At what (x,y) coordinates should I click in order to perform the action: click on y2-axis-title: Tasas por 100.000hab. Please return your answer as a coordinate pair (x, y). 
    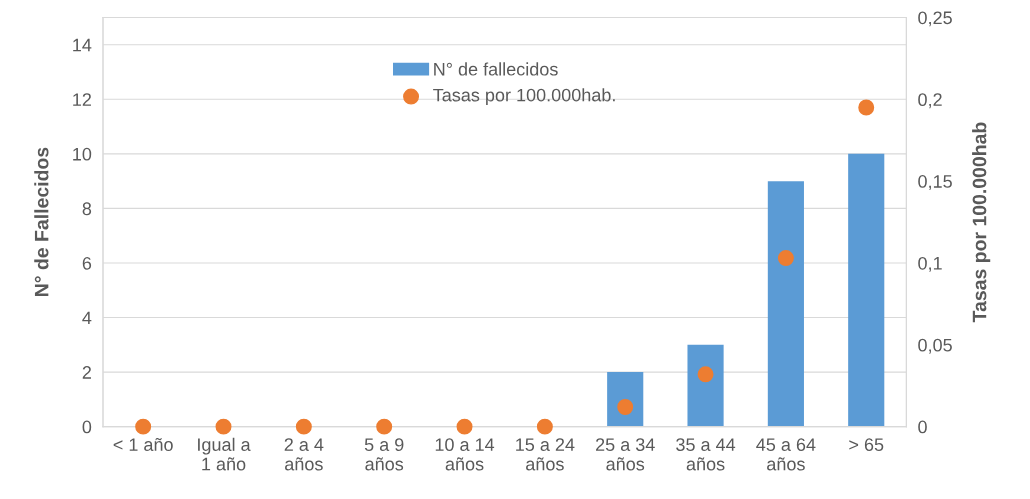
    Looking at the image, I should click on (981, 222).